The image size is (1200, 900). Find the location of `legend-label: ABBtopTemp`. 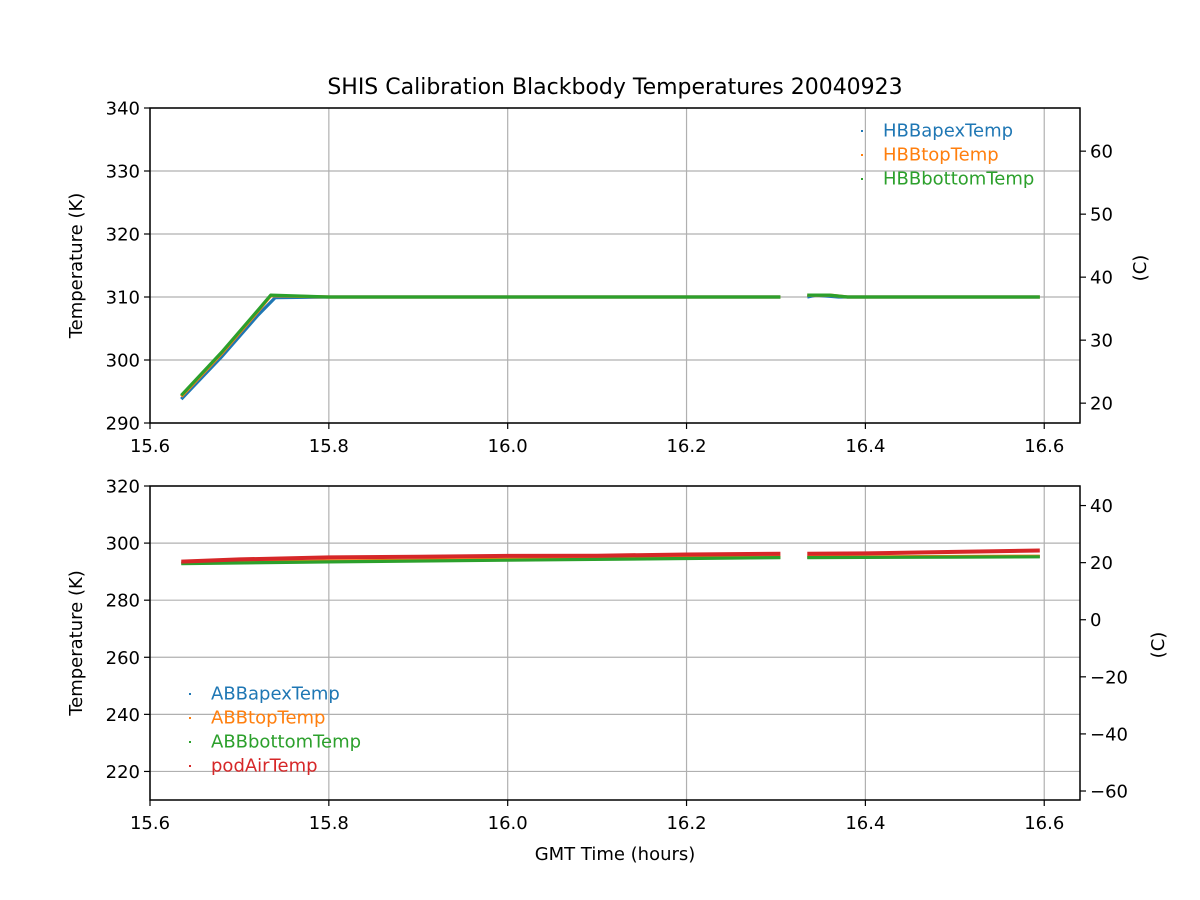

legend-label: ABBtopTemp is located at coordinates (268, 718).